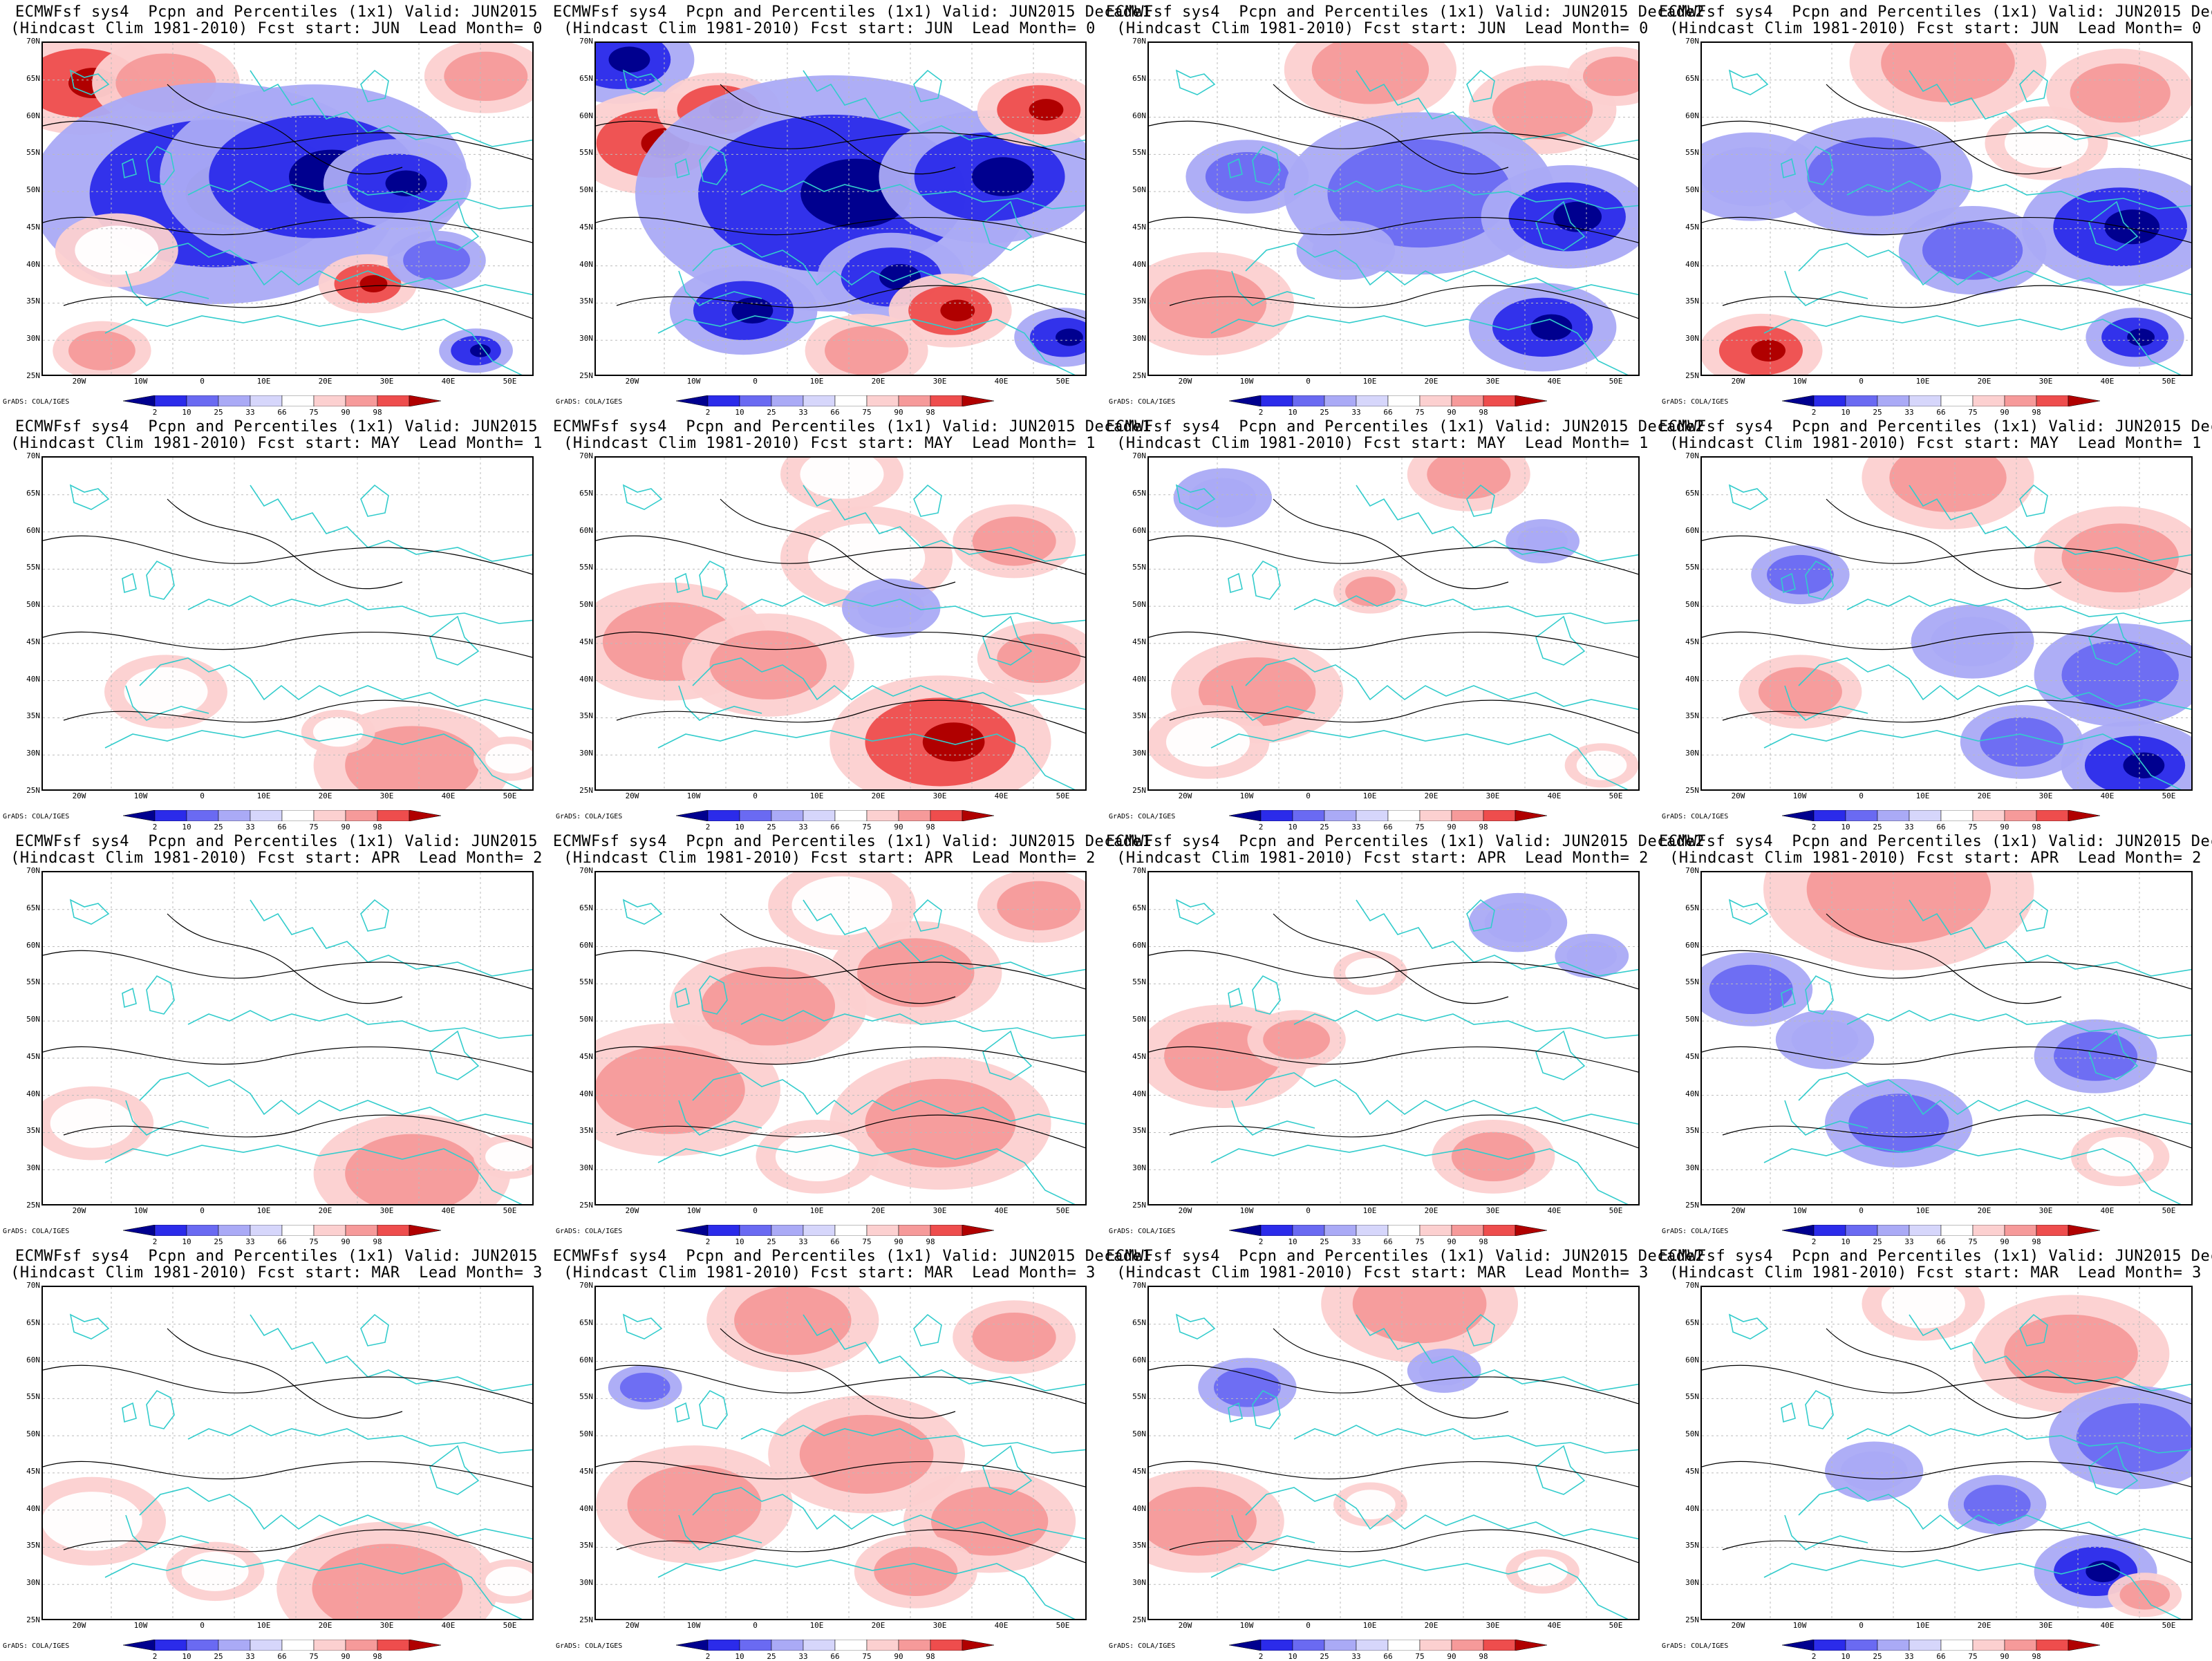 Image resolution: width=2212 pixels, height=1661 pixels. What do you see at coordinates (33, 1285) in the screenshot?
I see `lat-tick-label: 70N` at bounding box center [33, 1285].